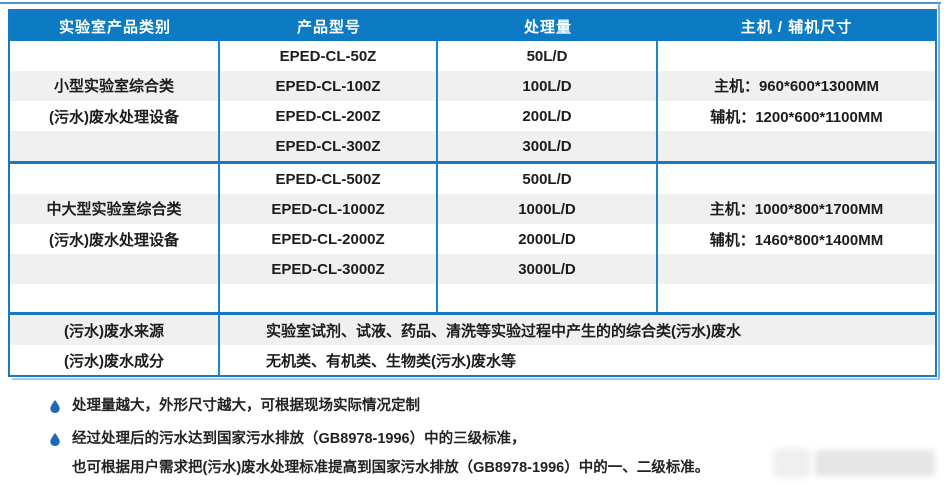 This screenshot has height=489, width=944. What do you see at coordinates (796, 224) in the screenshot?
I see `dimensions-cell: 主机：1000*800*1700MM 辅机：1460*800*1400MM` at bounding box center [796, 224].